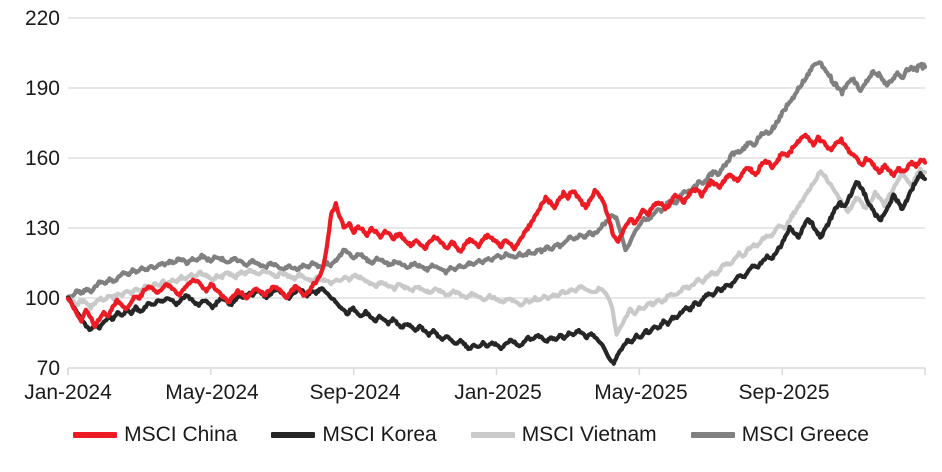 The width and height of the screenshot is (942, 472). What do you see at coordinates (355, 392) in the screenshot?
I see `x-tick-label-sep-2024: Sep-2024` at bounding box center [355, 392].